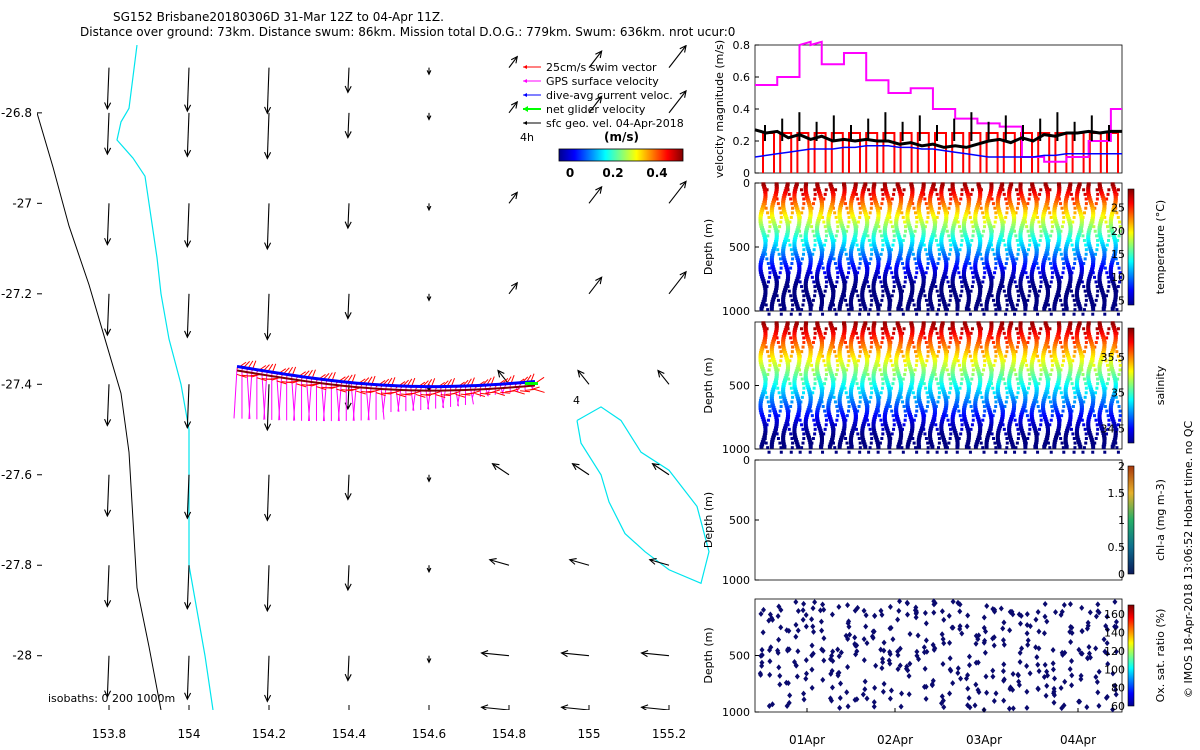 This screenshot has height=750, width=1200. Describe the element at coordinates (1121, 300) in the screenshot. I see `colorbar-tick-label: 5` at that location.